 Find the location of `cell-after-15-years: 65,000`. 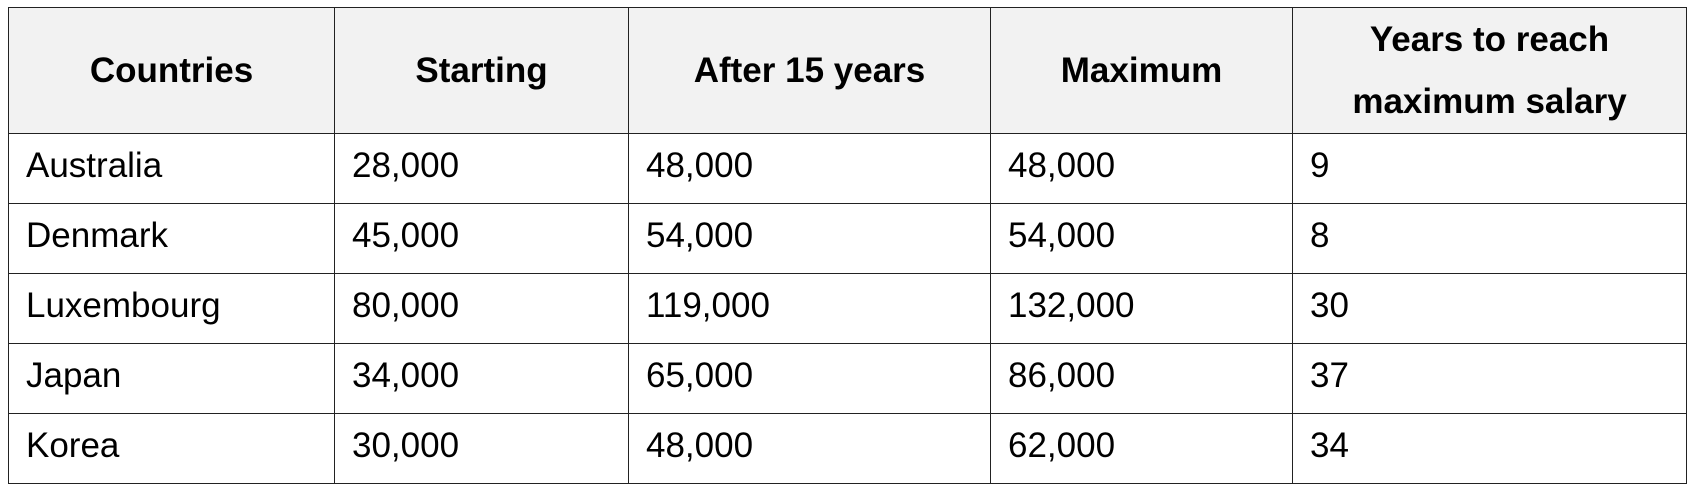

cell-after-15-years: 65,000 is located at coordinates (809, 378).